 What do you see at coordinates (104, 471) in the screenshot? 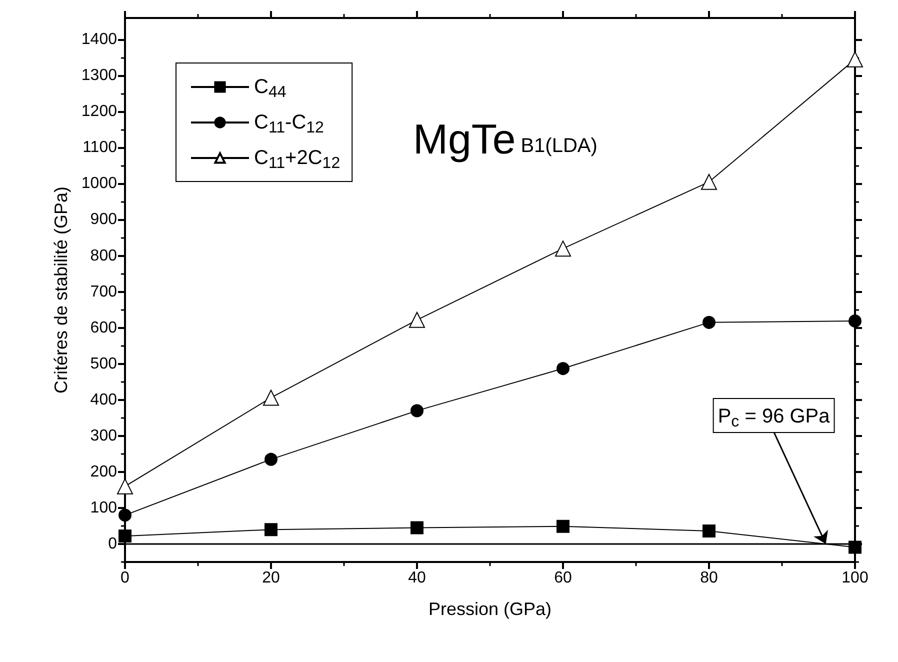
I see `y-tick-label: 200` at bounding box center [104, 471].